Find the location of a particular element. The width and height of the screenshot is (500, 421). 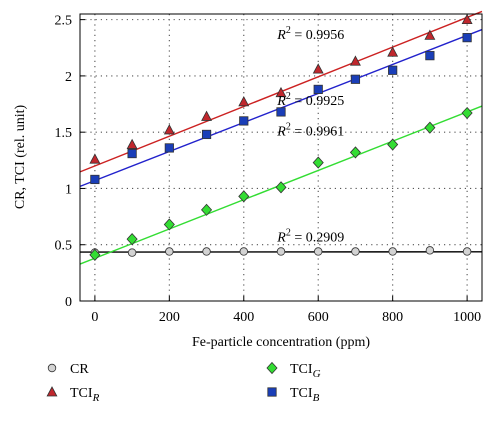

y-axis-label: CR, TCI (rel. unit) is located at coordinates (20, 156).